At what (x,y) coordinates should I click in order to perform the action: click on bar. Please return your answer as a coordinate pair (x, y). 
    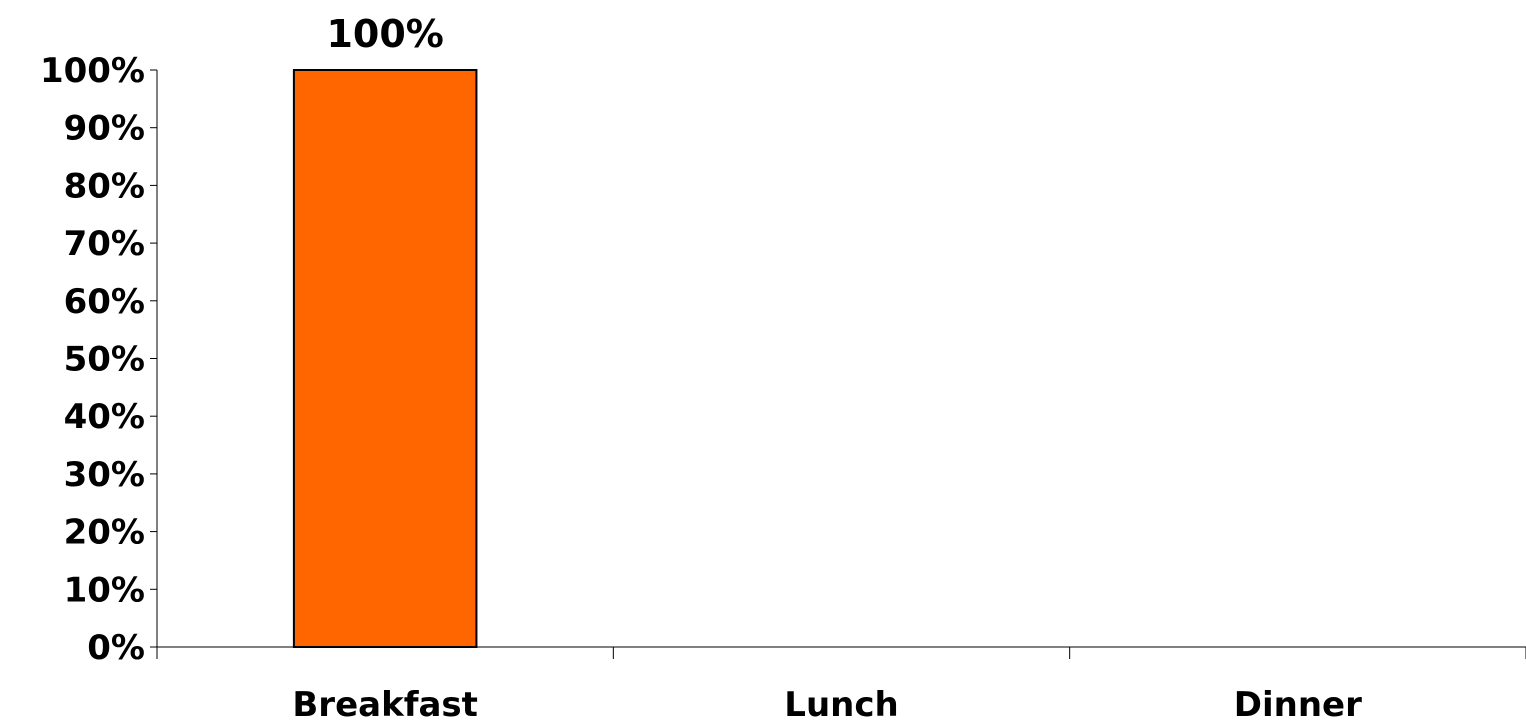
    Looking at the image, I should click on (385, 358).